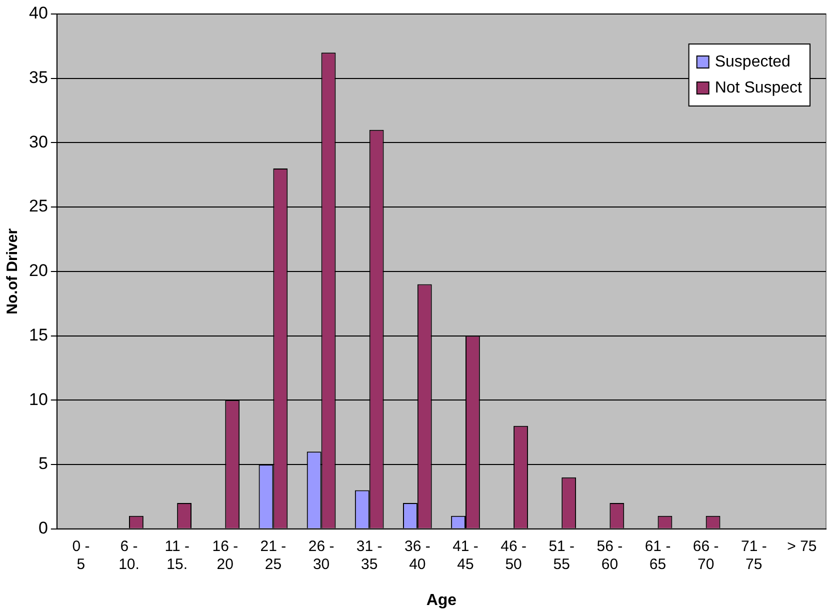 The height and width of the screenshot is (614, 832). I want to click on y-tick-label: 0, so click(43, 528).